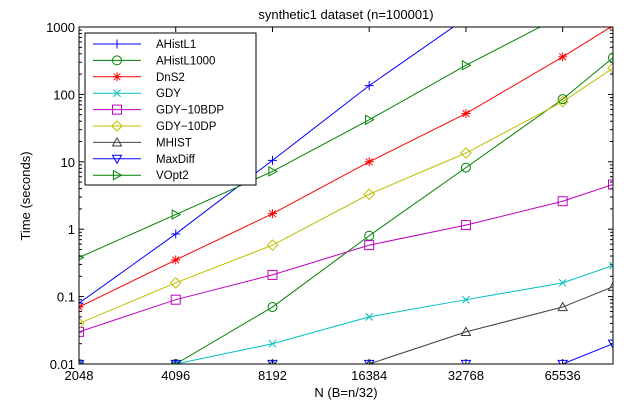 Image resolution: width=630 pixels, height=402 pixels. I want to click on y-tick-label: 0.01, so click(62, 364).